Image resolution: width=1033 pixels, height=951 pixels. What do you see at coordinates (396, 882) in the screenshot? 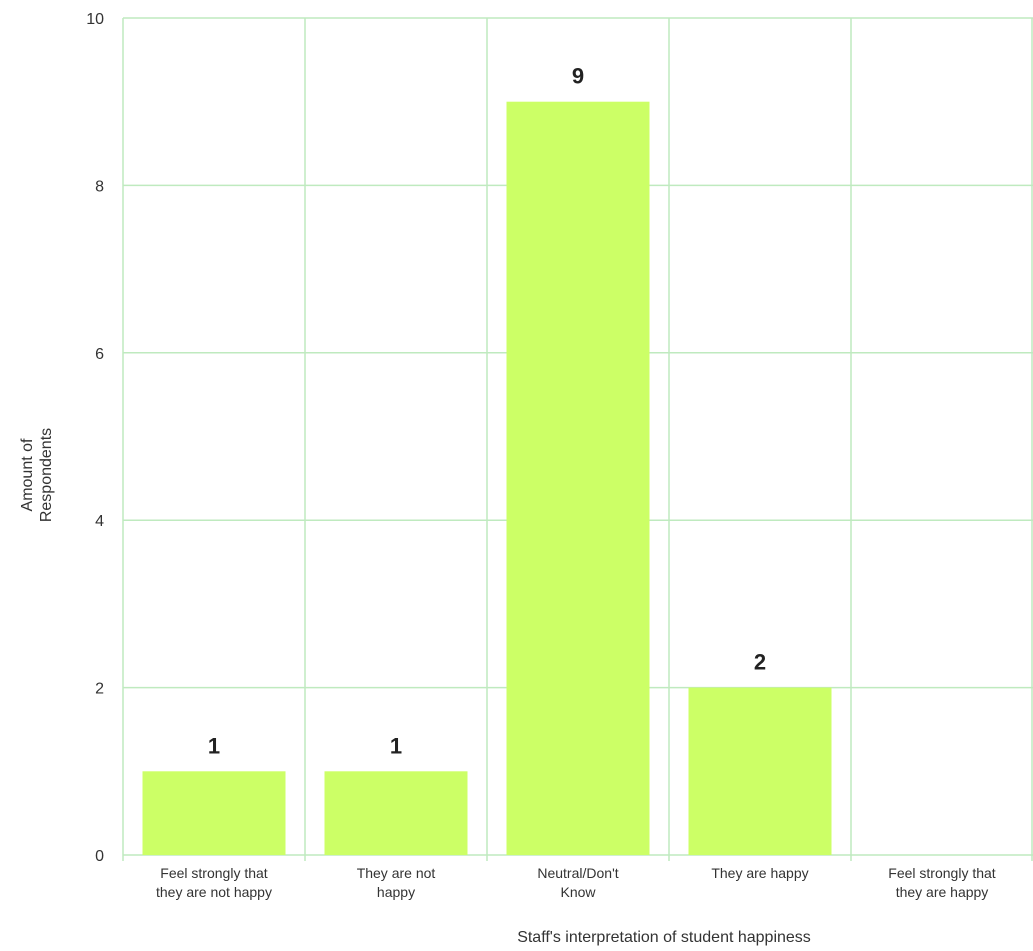
I see `x-tick-label: They are not happy` at bounding box center [396, 882].